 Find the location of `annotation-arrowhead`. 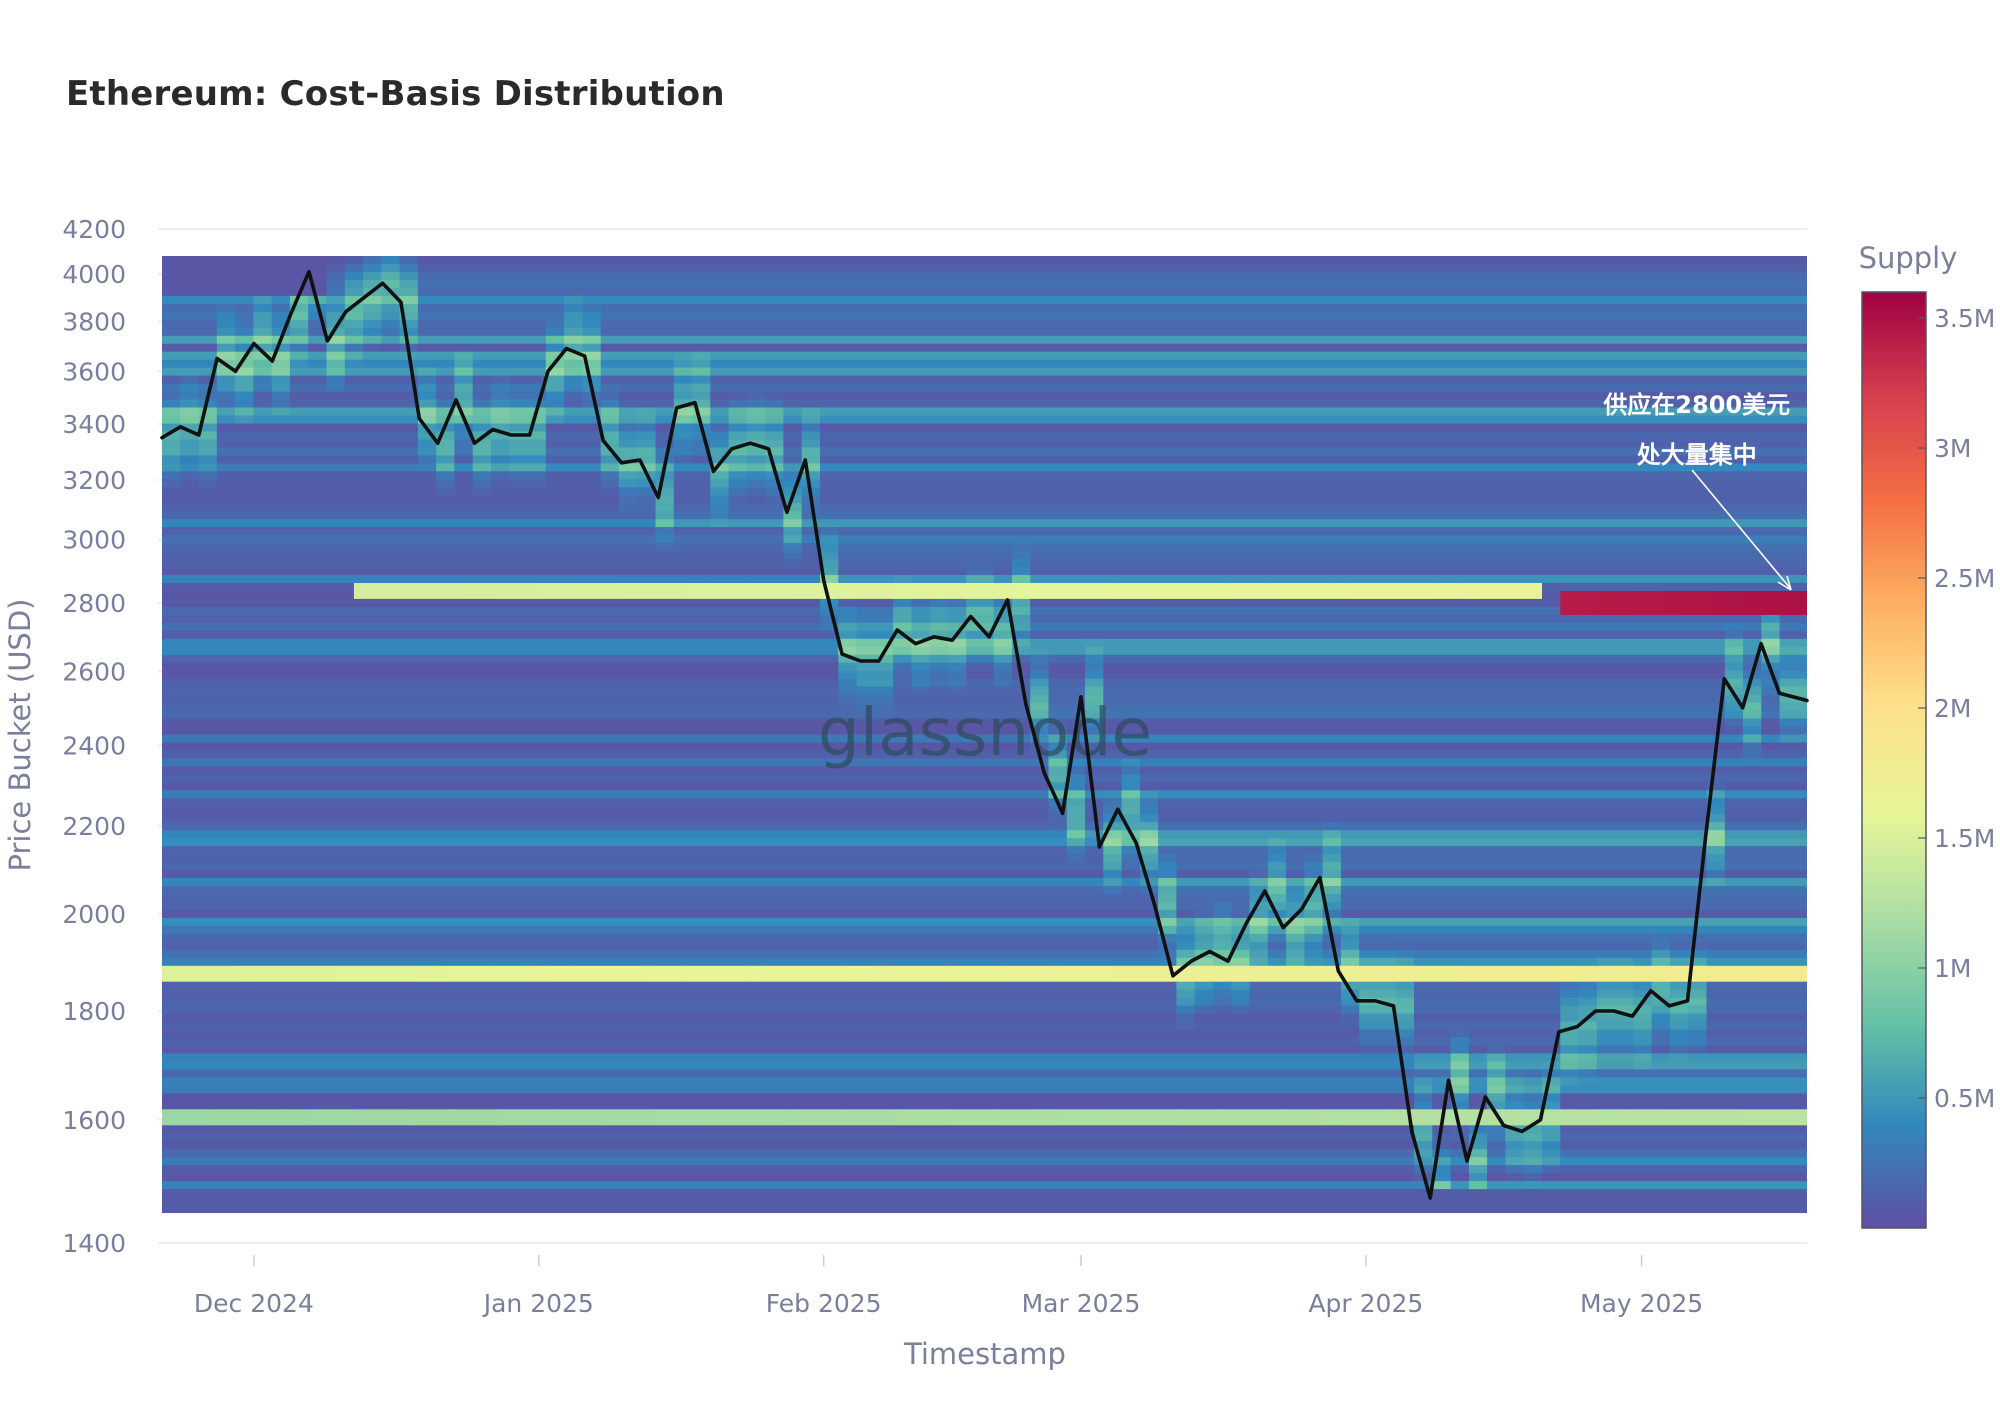

annotation-arrowhead is located at coordinates (1784, 583).